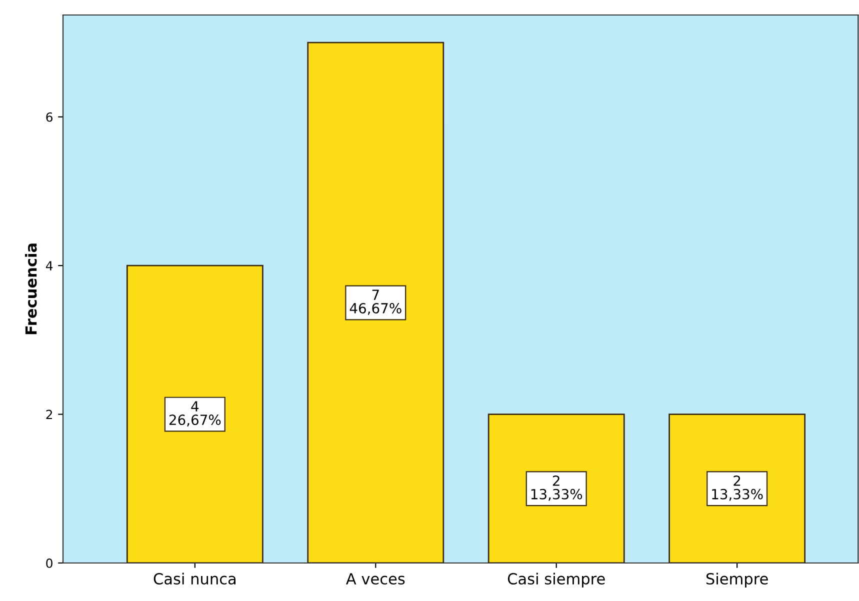 The width and height of the screenshot is (859, 601). I want to click on x-tick-label: Siempre, so click(737, 580).